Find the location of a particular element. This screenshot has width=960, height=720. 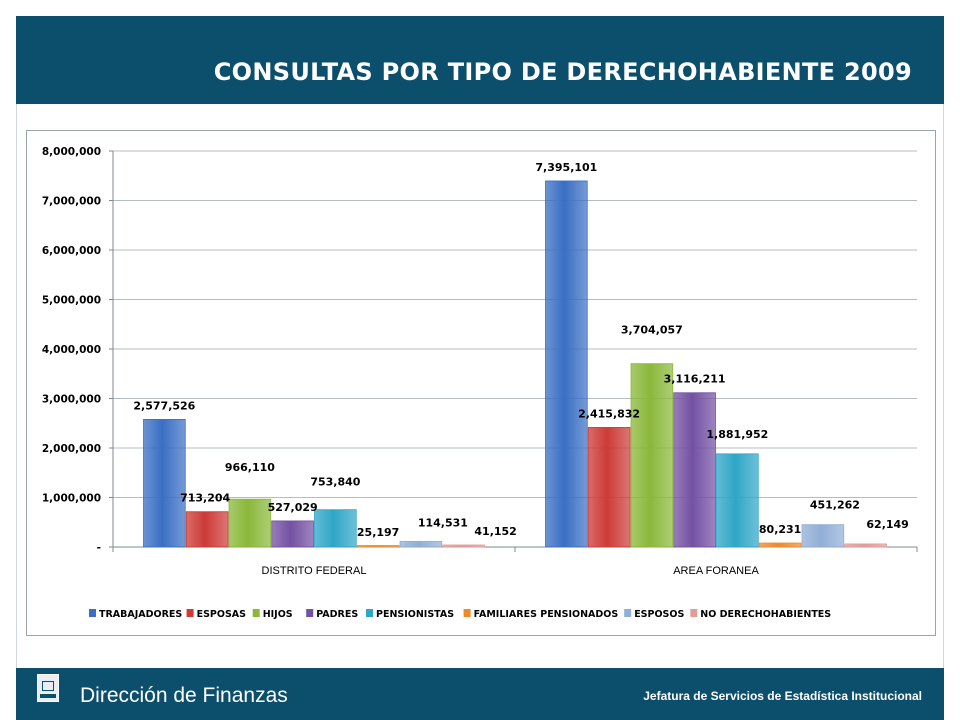

data-label: 7,395,101 is located at coordinates (566, 167).